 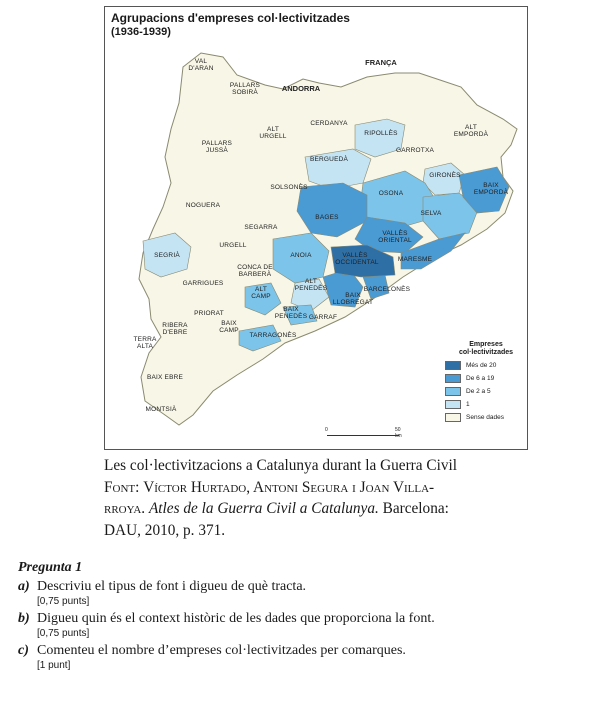 What do you see at coordinates (203, 283) in the screenshot?
I see `label-garrigues: GARRIGUES` at bounding box center [203, 283].